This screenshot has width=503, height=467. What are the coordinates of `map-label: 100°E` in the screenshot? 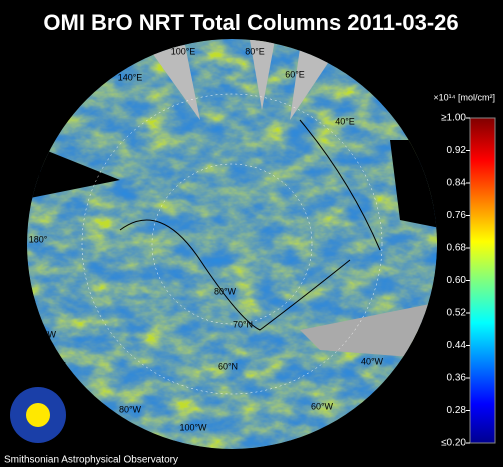 It's located at (183, 51).